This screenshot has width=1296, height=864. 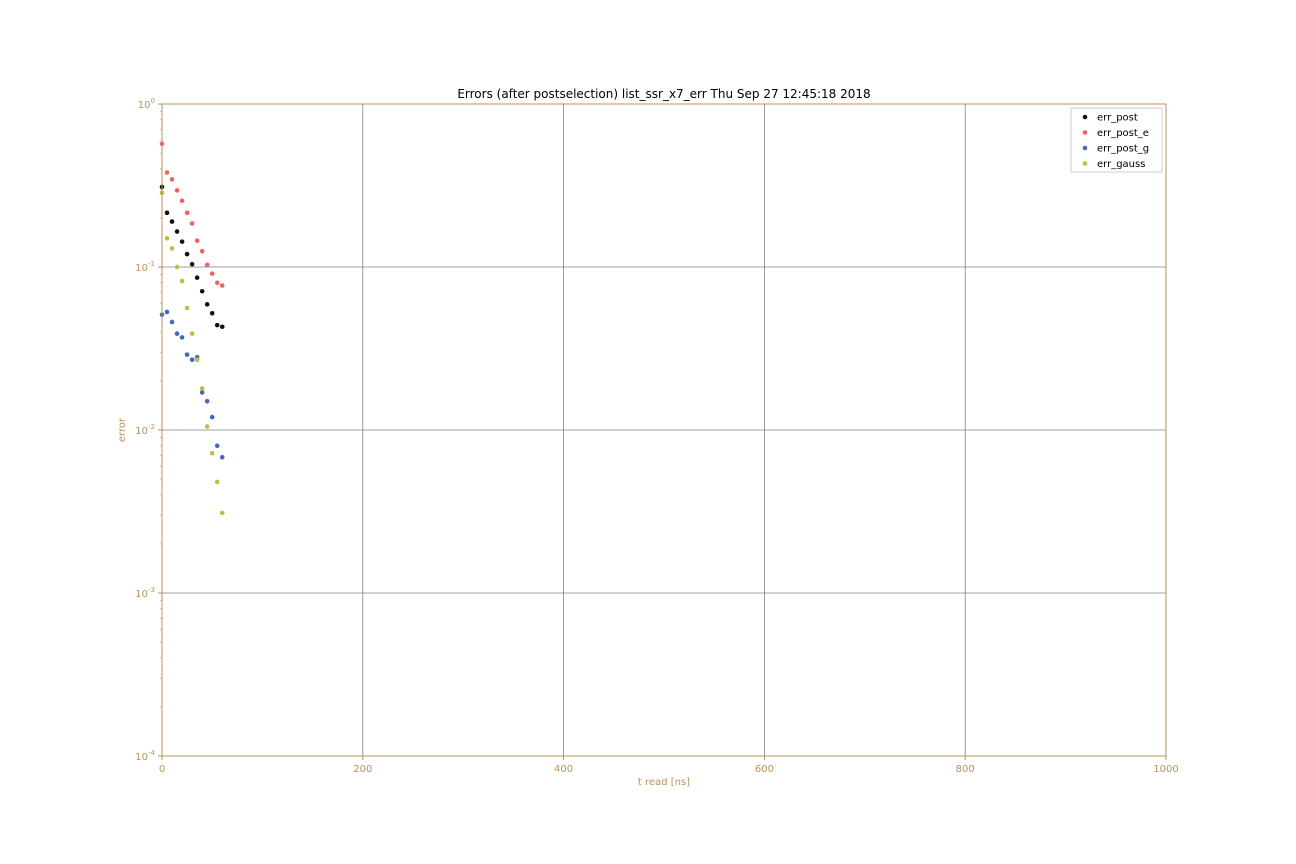 What do you see at coordinates (1165, 769) in the screenshot?
I see `x-tick-label: 1000` at bounding box center [1165, 769].